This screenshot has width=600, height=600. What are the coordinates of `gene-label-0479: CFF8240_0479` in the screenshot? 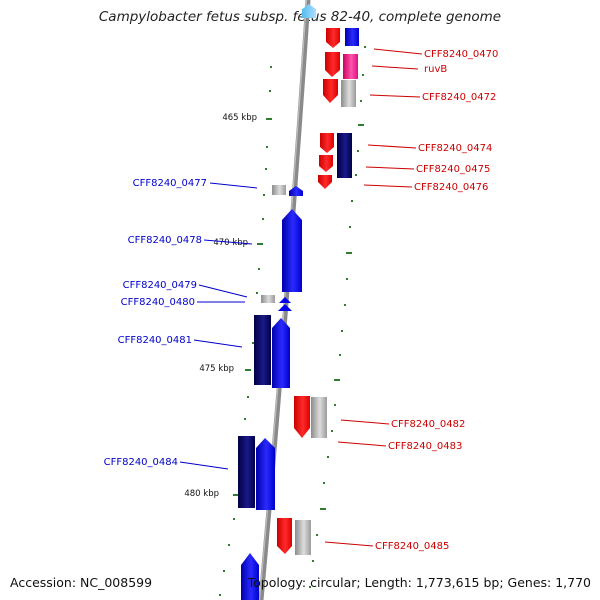 It's located at (160, 285).